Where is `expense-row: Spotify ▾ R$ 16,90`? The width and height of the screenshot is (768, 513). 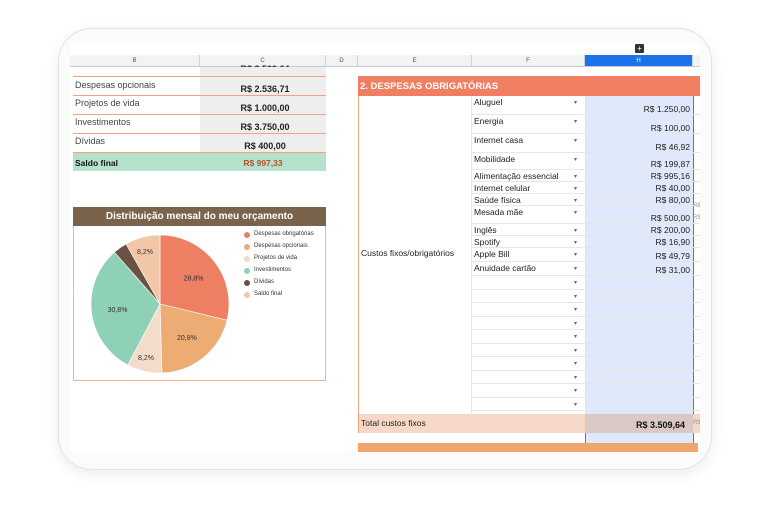
expense-row: Spotify ▾ R$ 16,90 is located at coordinates (586, 242).